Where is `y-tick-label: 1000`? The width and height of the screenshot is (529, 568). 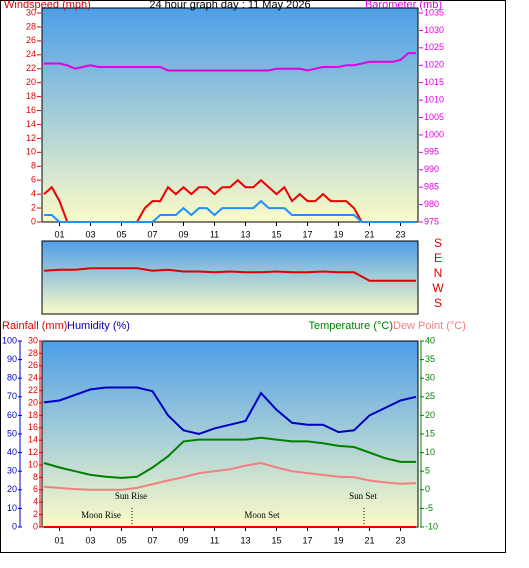 y-tick-label: 1000 is located at coordinates (434, 134).